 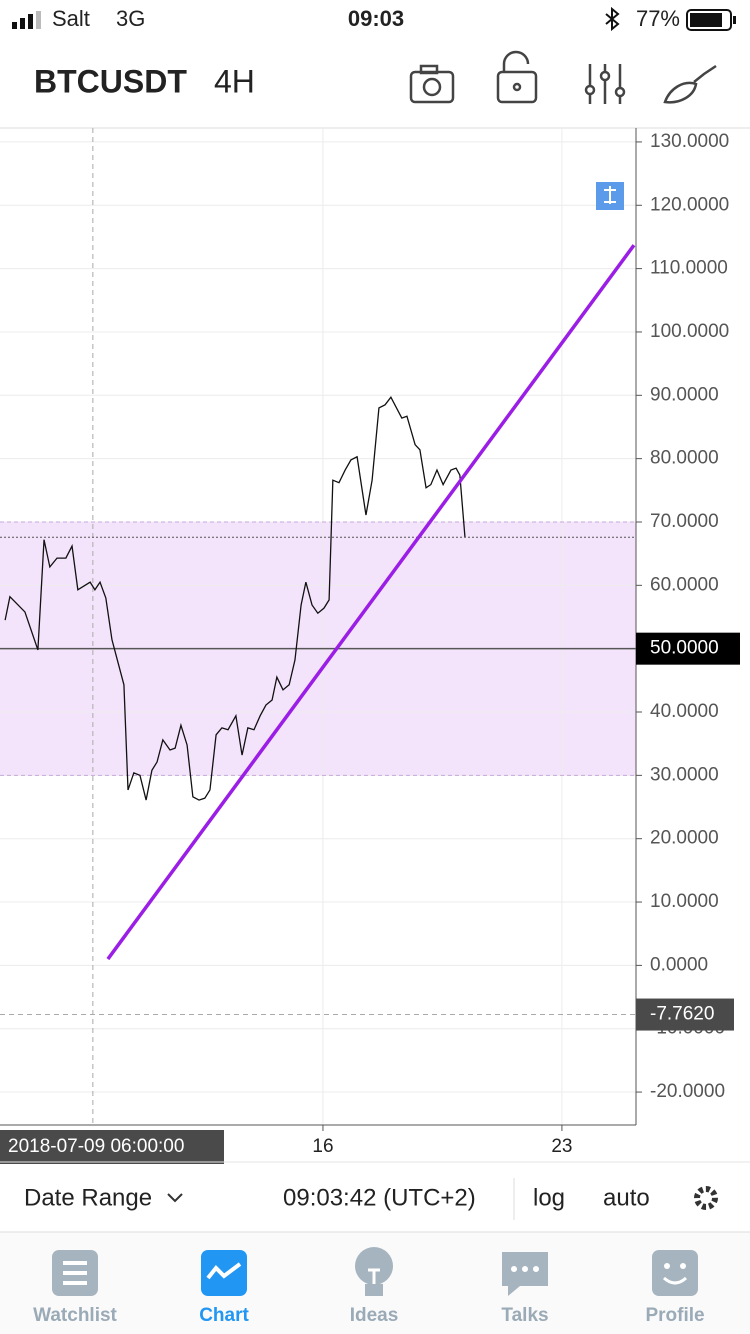 I want to click on y-tick-label: 110.0000, so click(x=689, y=268).